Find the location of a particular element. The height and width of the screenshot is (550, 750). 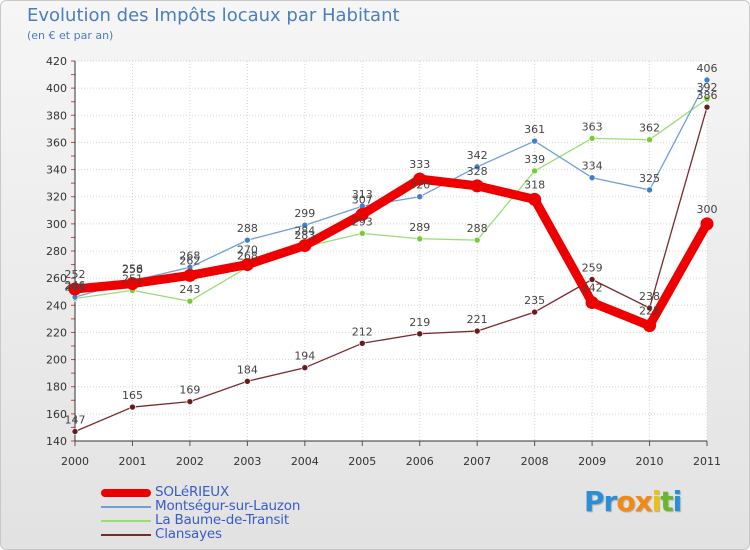

data-label: 362 is located at coordinates (649, 128).